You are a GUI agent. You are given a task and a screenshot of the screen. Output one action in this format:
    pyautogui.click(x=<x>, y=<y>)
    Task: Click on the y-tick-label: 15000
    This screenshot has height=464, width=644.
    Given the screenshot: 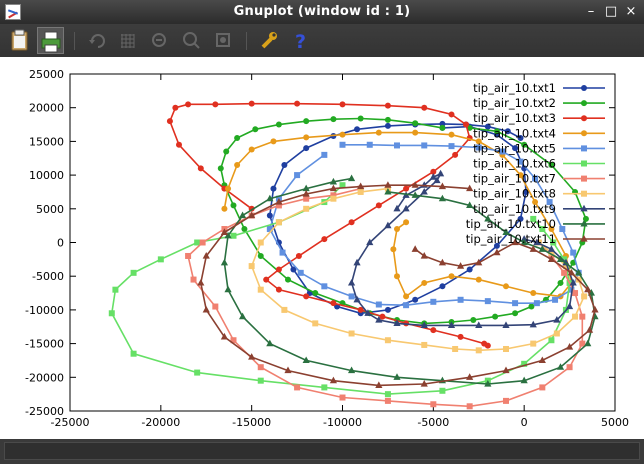 What is the action you would take?
    pyautogui.click(x=46, y=141)
    